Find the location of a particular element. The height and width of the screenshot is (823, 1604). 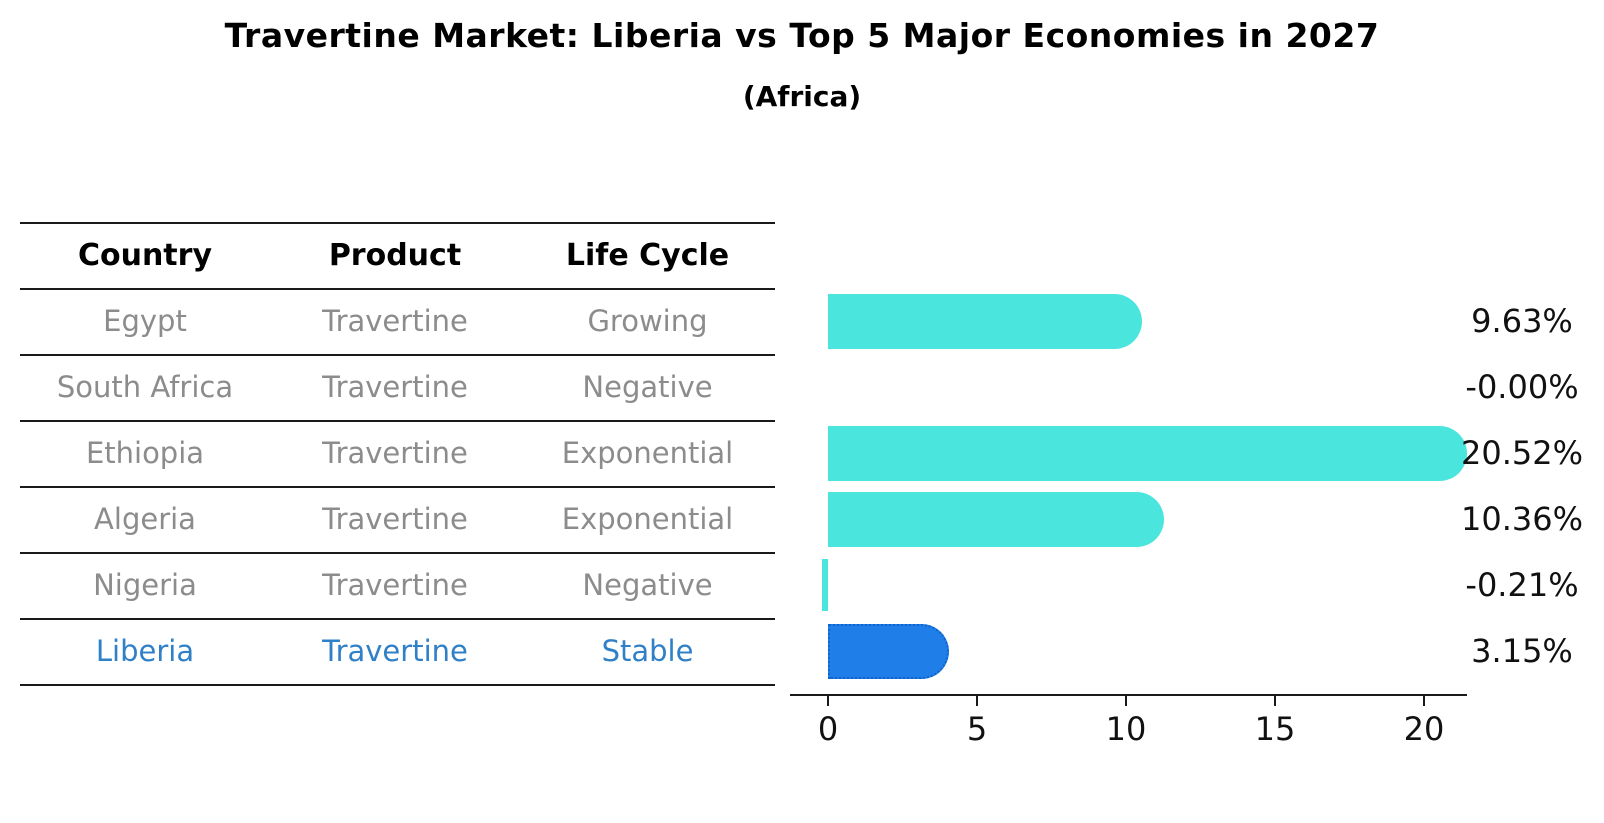

table-header-country: Country is located at coordinates (145, 255).